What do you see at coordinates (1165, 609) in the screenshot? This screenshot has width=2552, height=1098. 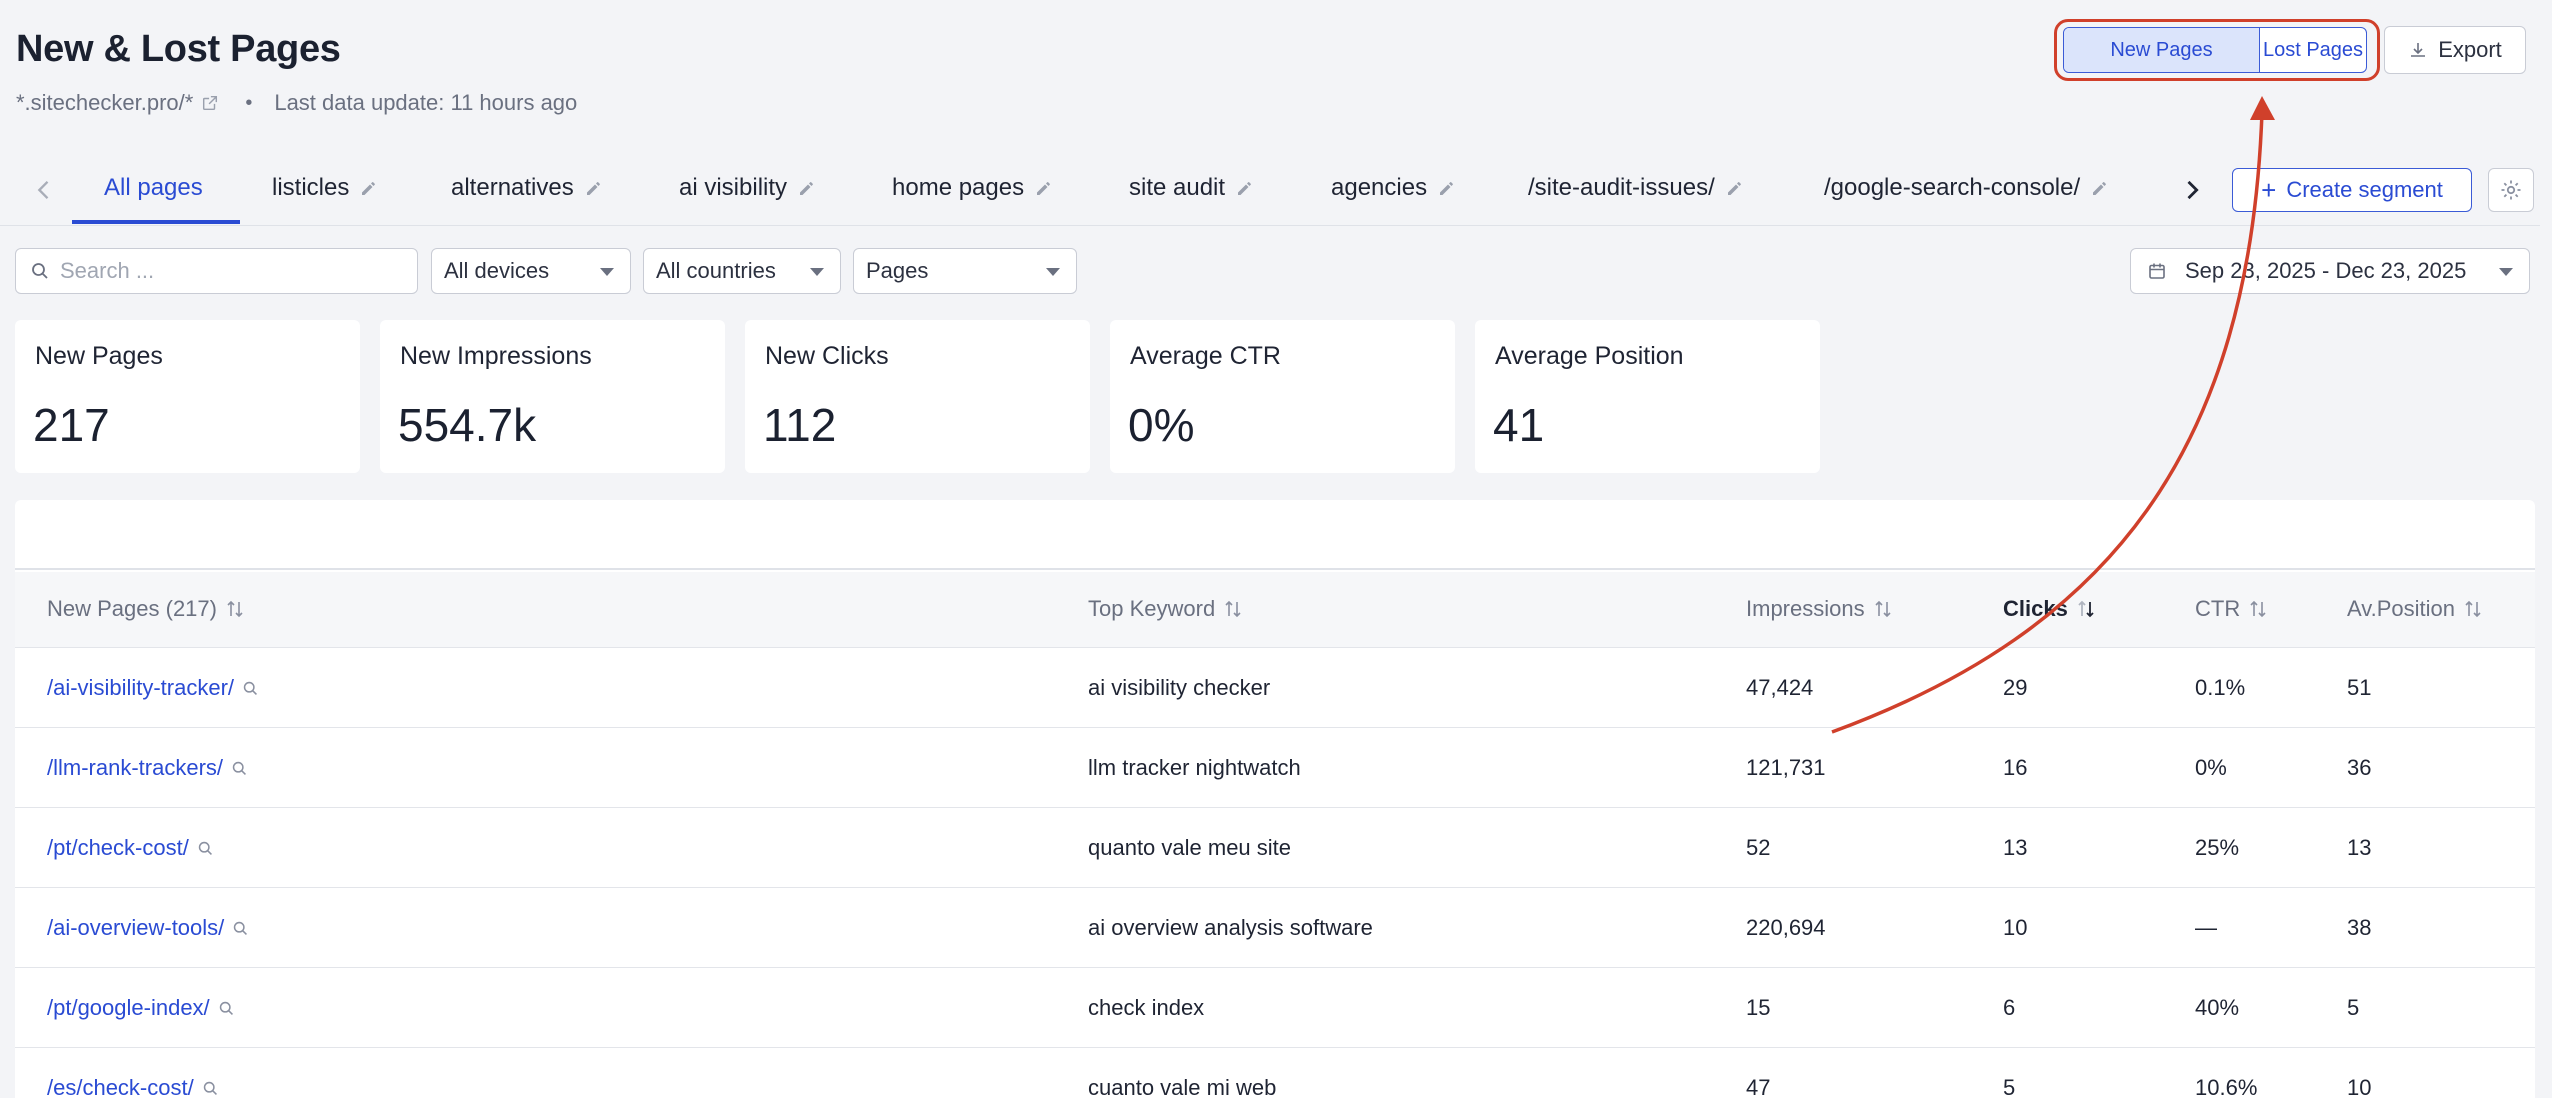 I see `col-header-keyword: Top Keyword` at bounding box center [1165, 609].